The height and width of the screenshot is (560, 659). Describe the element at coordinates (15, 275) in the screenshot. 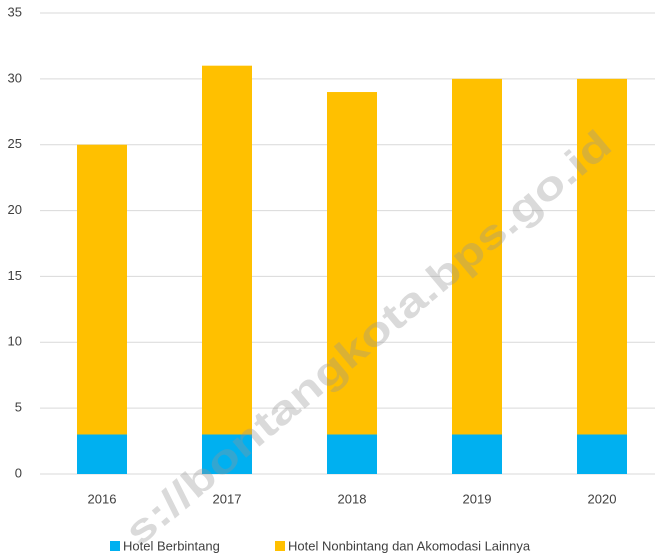

I see `y-tick-label: 15` at that location.